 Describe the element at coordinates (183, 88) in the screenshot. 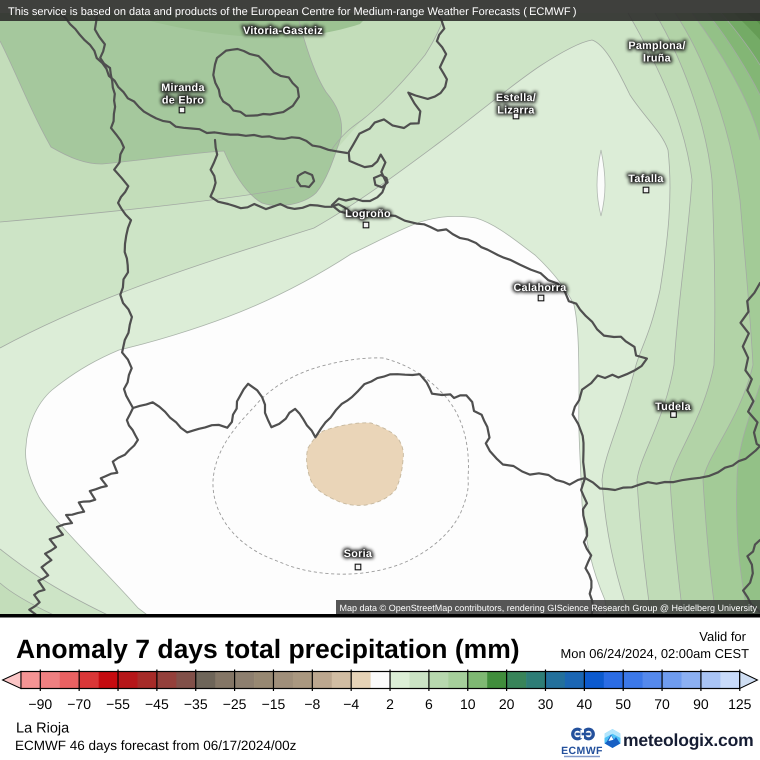

I see `svg-text: Miranda` at that location.